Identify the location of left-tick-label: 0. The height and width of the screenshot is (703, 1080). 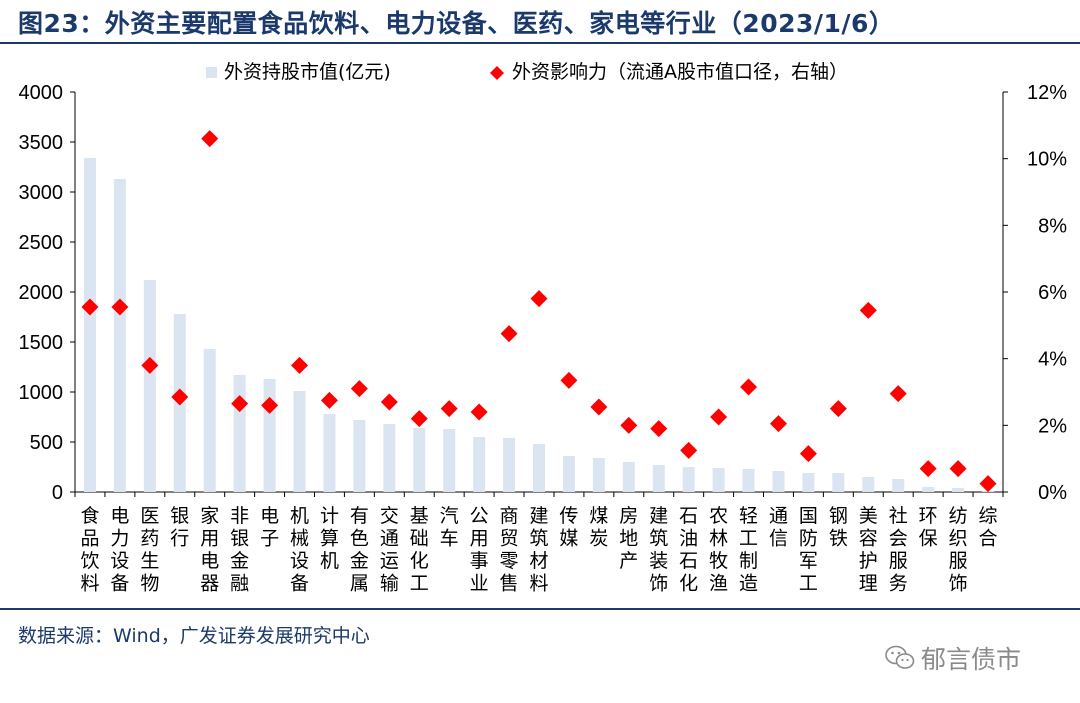
(57, 493).